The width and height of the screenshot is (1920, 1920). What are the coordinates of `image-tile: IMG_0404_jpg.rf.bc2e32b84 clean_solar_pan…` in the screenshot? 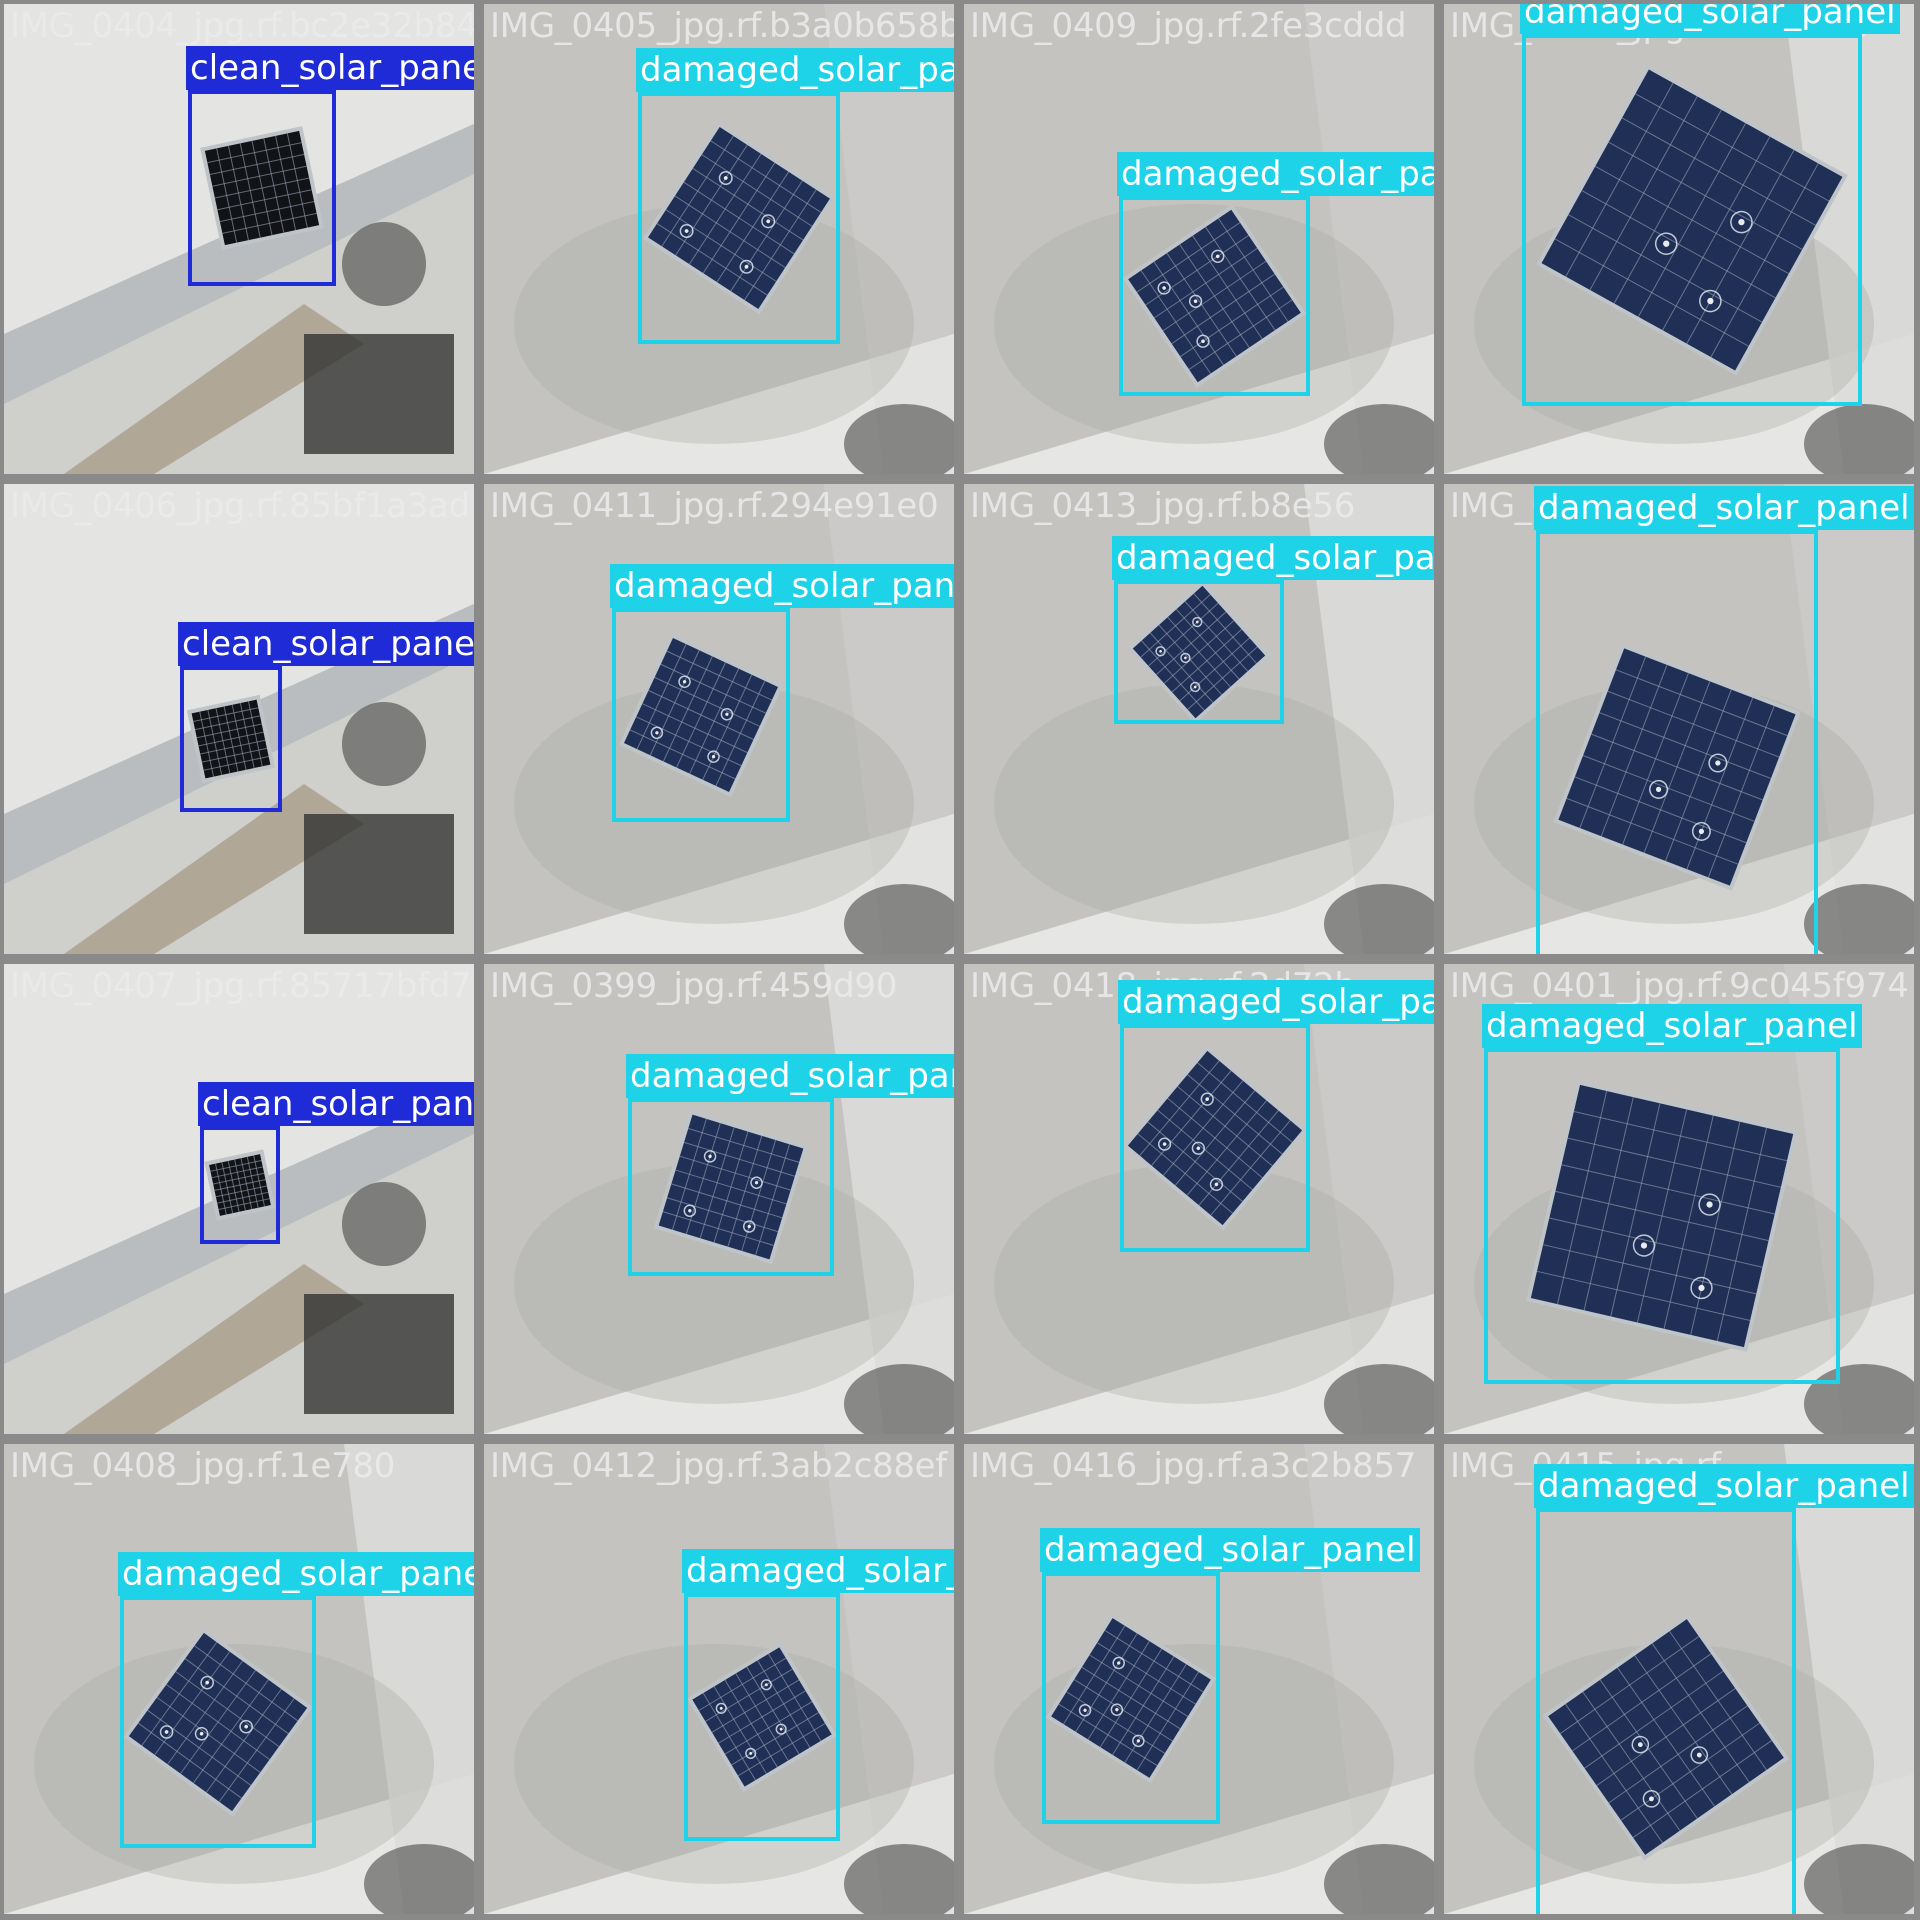 It's located at (239, 239).